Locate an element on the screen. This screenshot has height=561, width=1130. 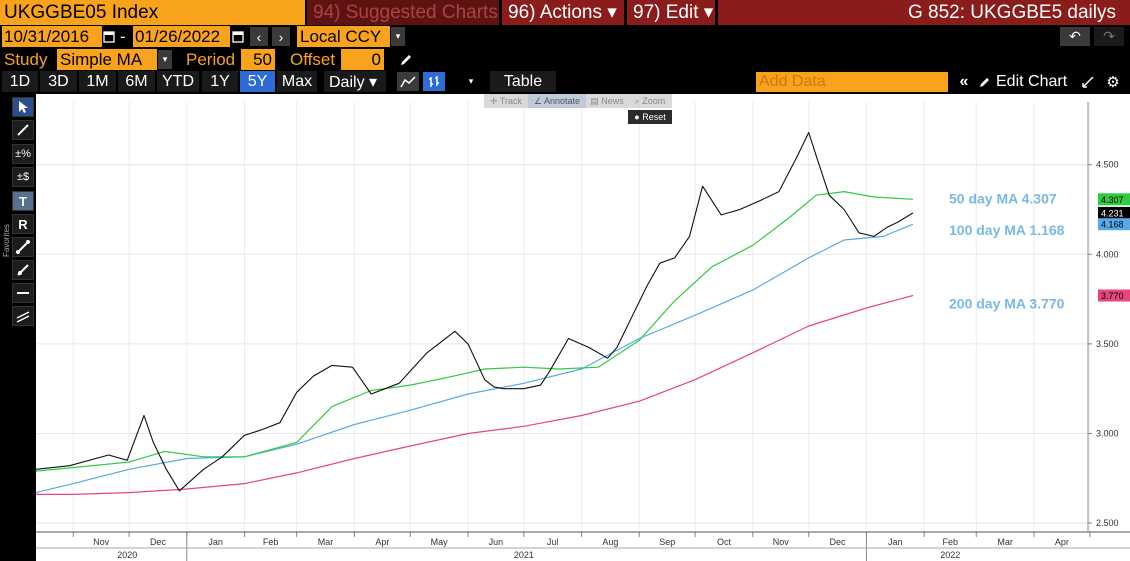
percent-tool-icon: ±% is located at coordinates (23, 154).